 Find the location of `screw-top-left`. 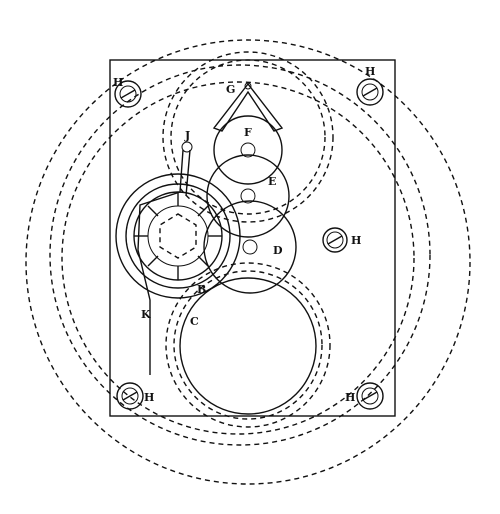

screw-top-left is located at coordinates (128, 94).